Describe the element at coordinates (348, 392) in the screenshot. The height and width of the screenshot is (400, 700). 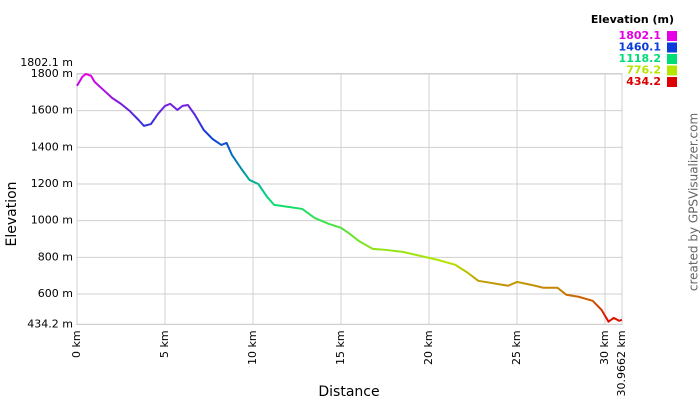
I see `x-axis-label: Distance` at that location.